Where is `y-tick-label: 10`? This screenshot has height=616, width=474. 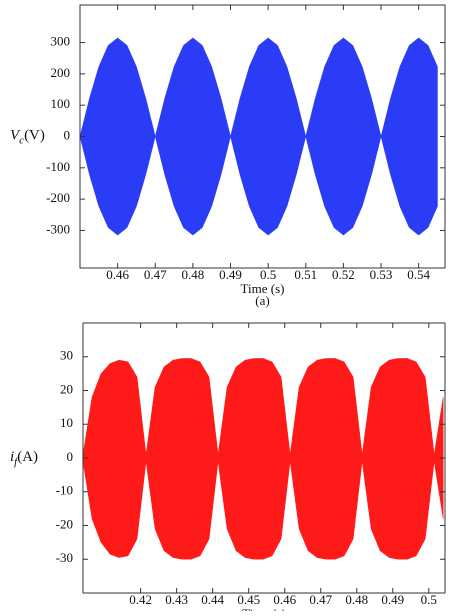
y-tick-label: 10 is located at coordinates (66, 422).